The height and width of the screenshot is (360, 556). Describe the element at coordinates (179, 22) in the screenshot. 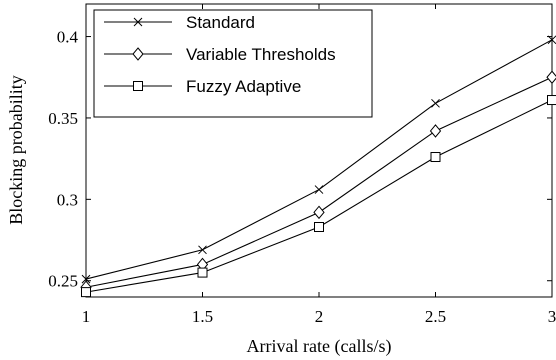

I see `legend-item: Standard` at that location.